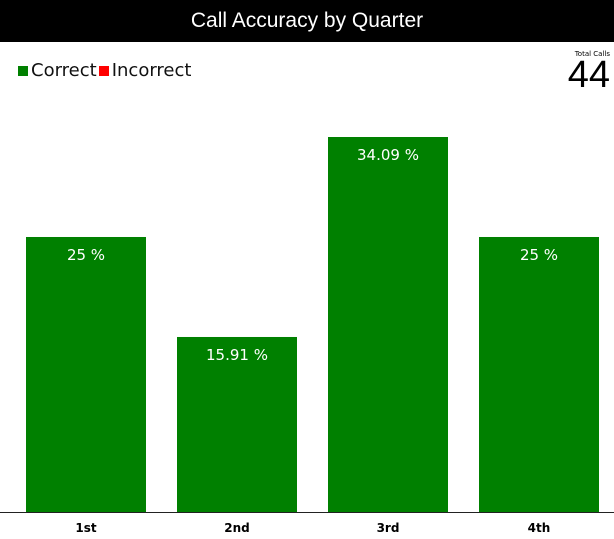  Describe the element at coordinates (388, 528) in the screenshot. I see `x-tick-label-3rd: 3rd` at that location.